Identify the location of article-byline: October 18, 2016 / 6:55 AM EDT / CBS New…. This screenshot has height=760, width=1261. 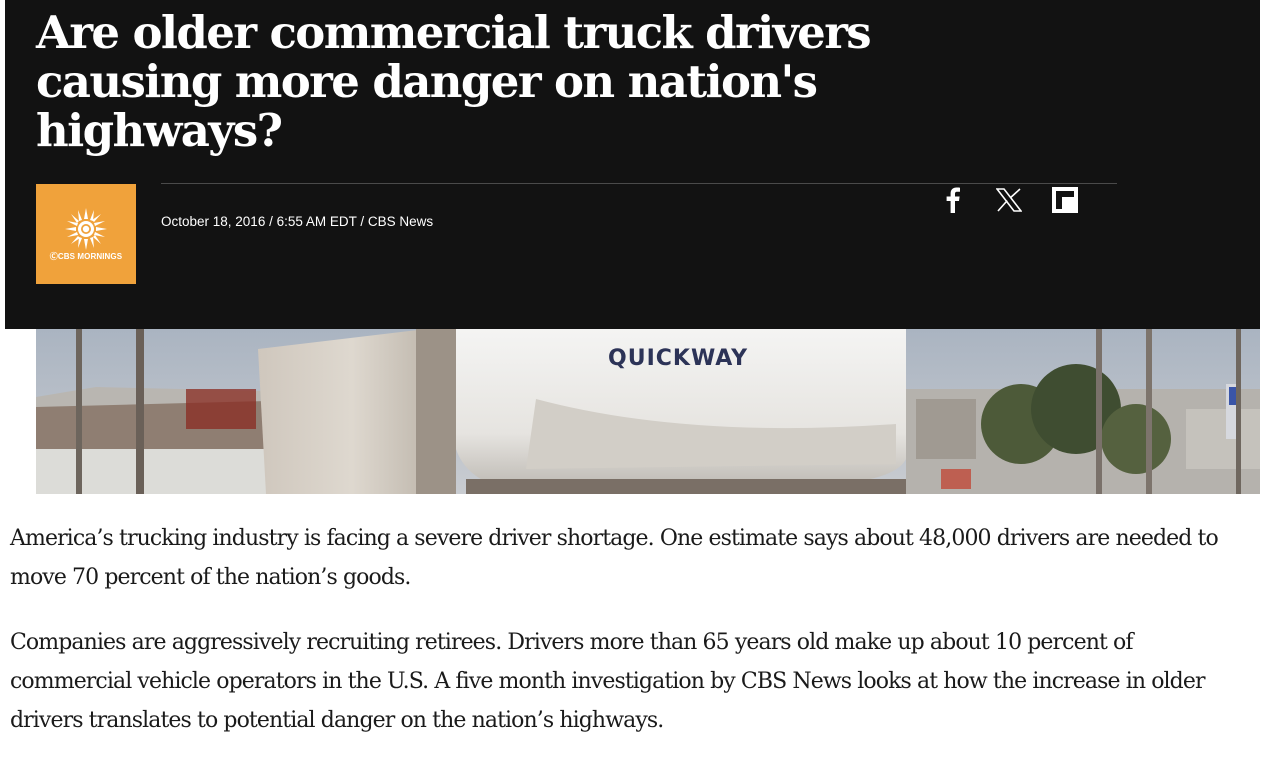
(297, 221).